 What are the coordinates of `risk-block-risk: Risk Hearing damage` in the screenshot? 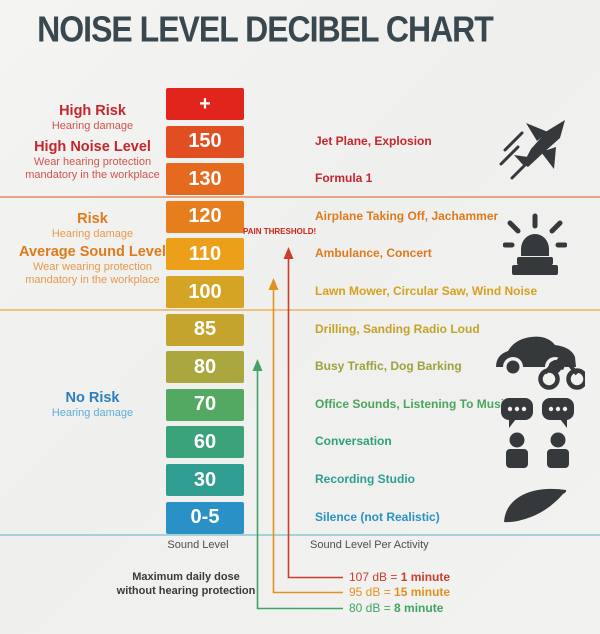 It's located at (92, 226).